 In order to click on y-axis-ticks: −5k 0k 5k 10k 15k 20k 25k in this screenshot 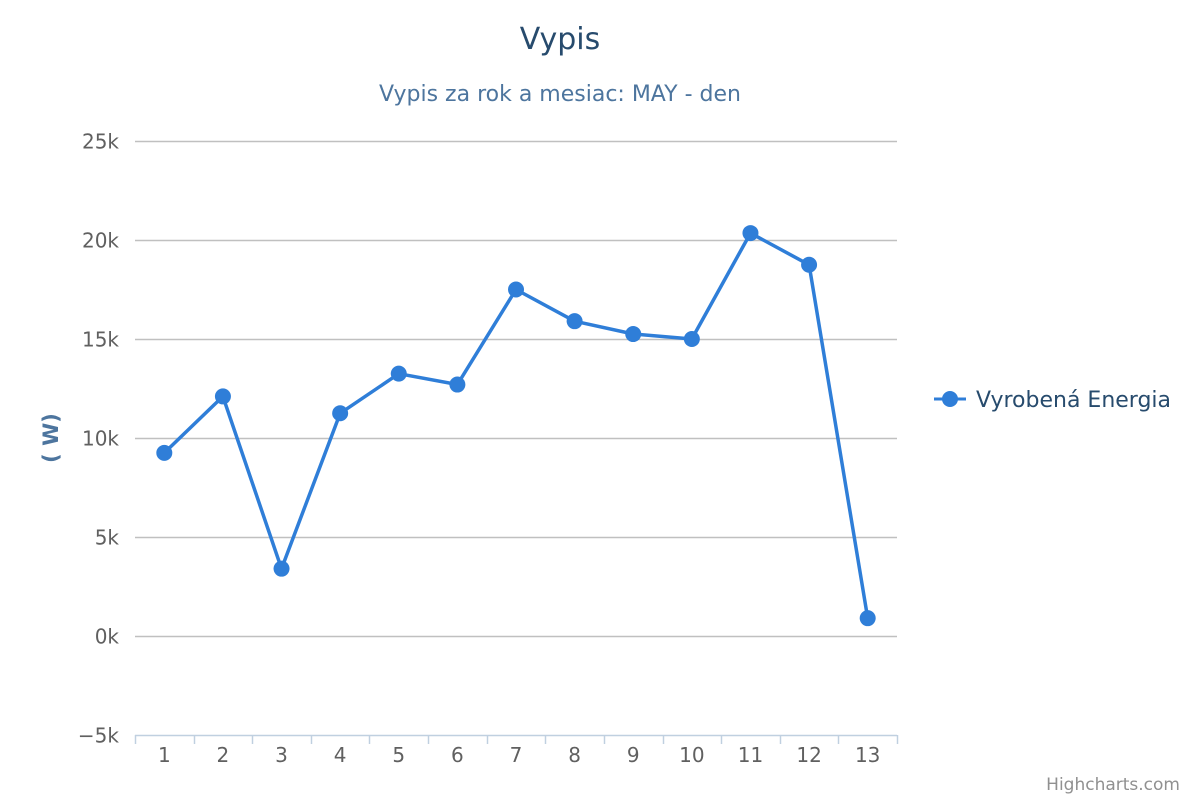, I will do `click(98, 439)`.